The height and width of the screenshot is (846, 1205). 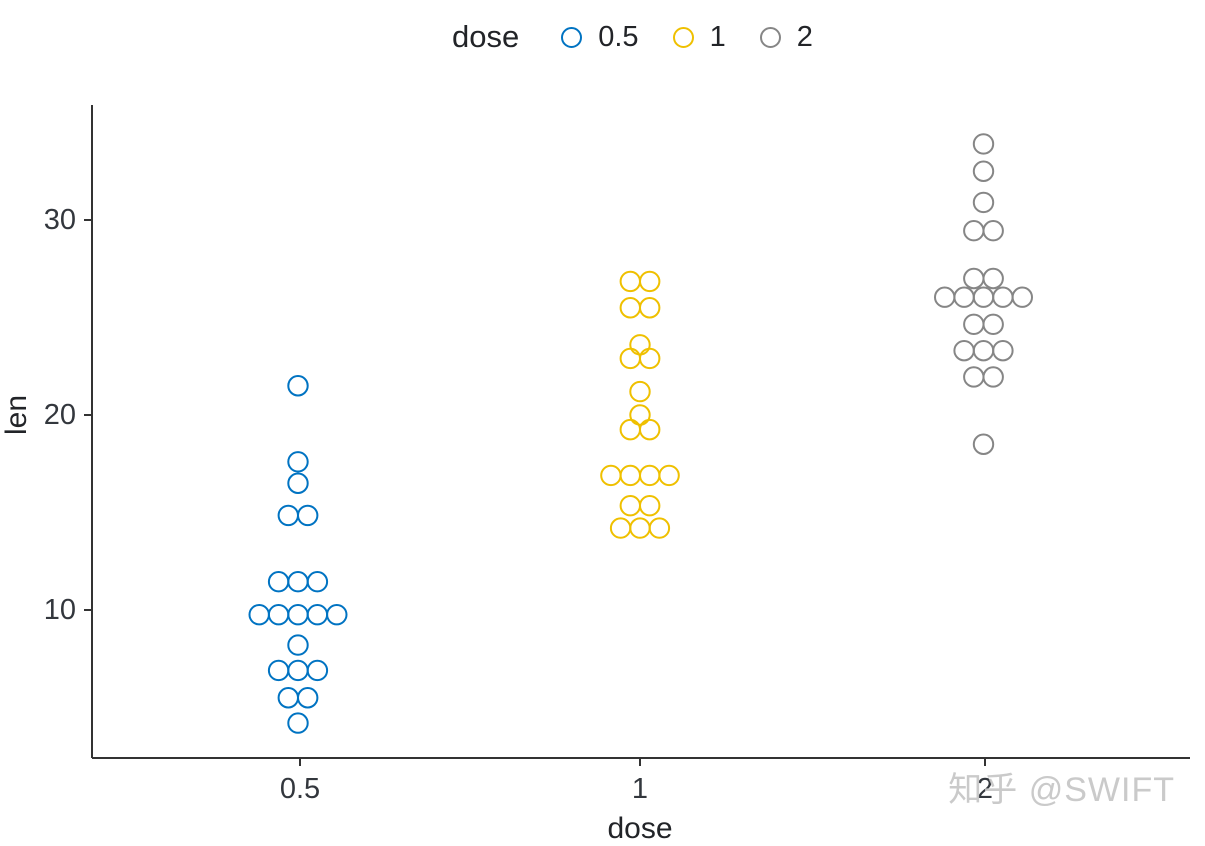 I want to click on dot-series-dose-0.5, so click(x=298, y=554).